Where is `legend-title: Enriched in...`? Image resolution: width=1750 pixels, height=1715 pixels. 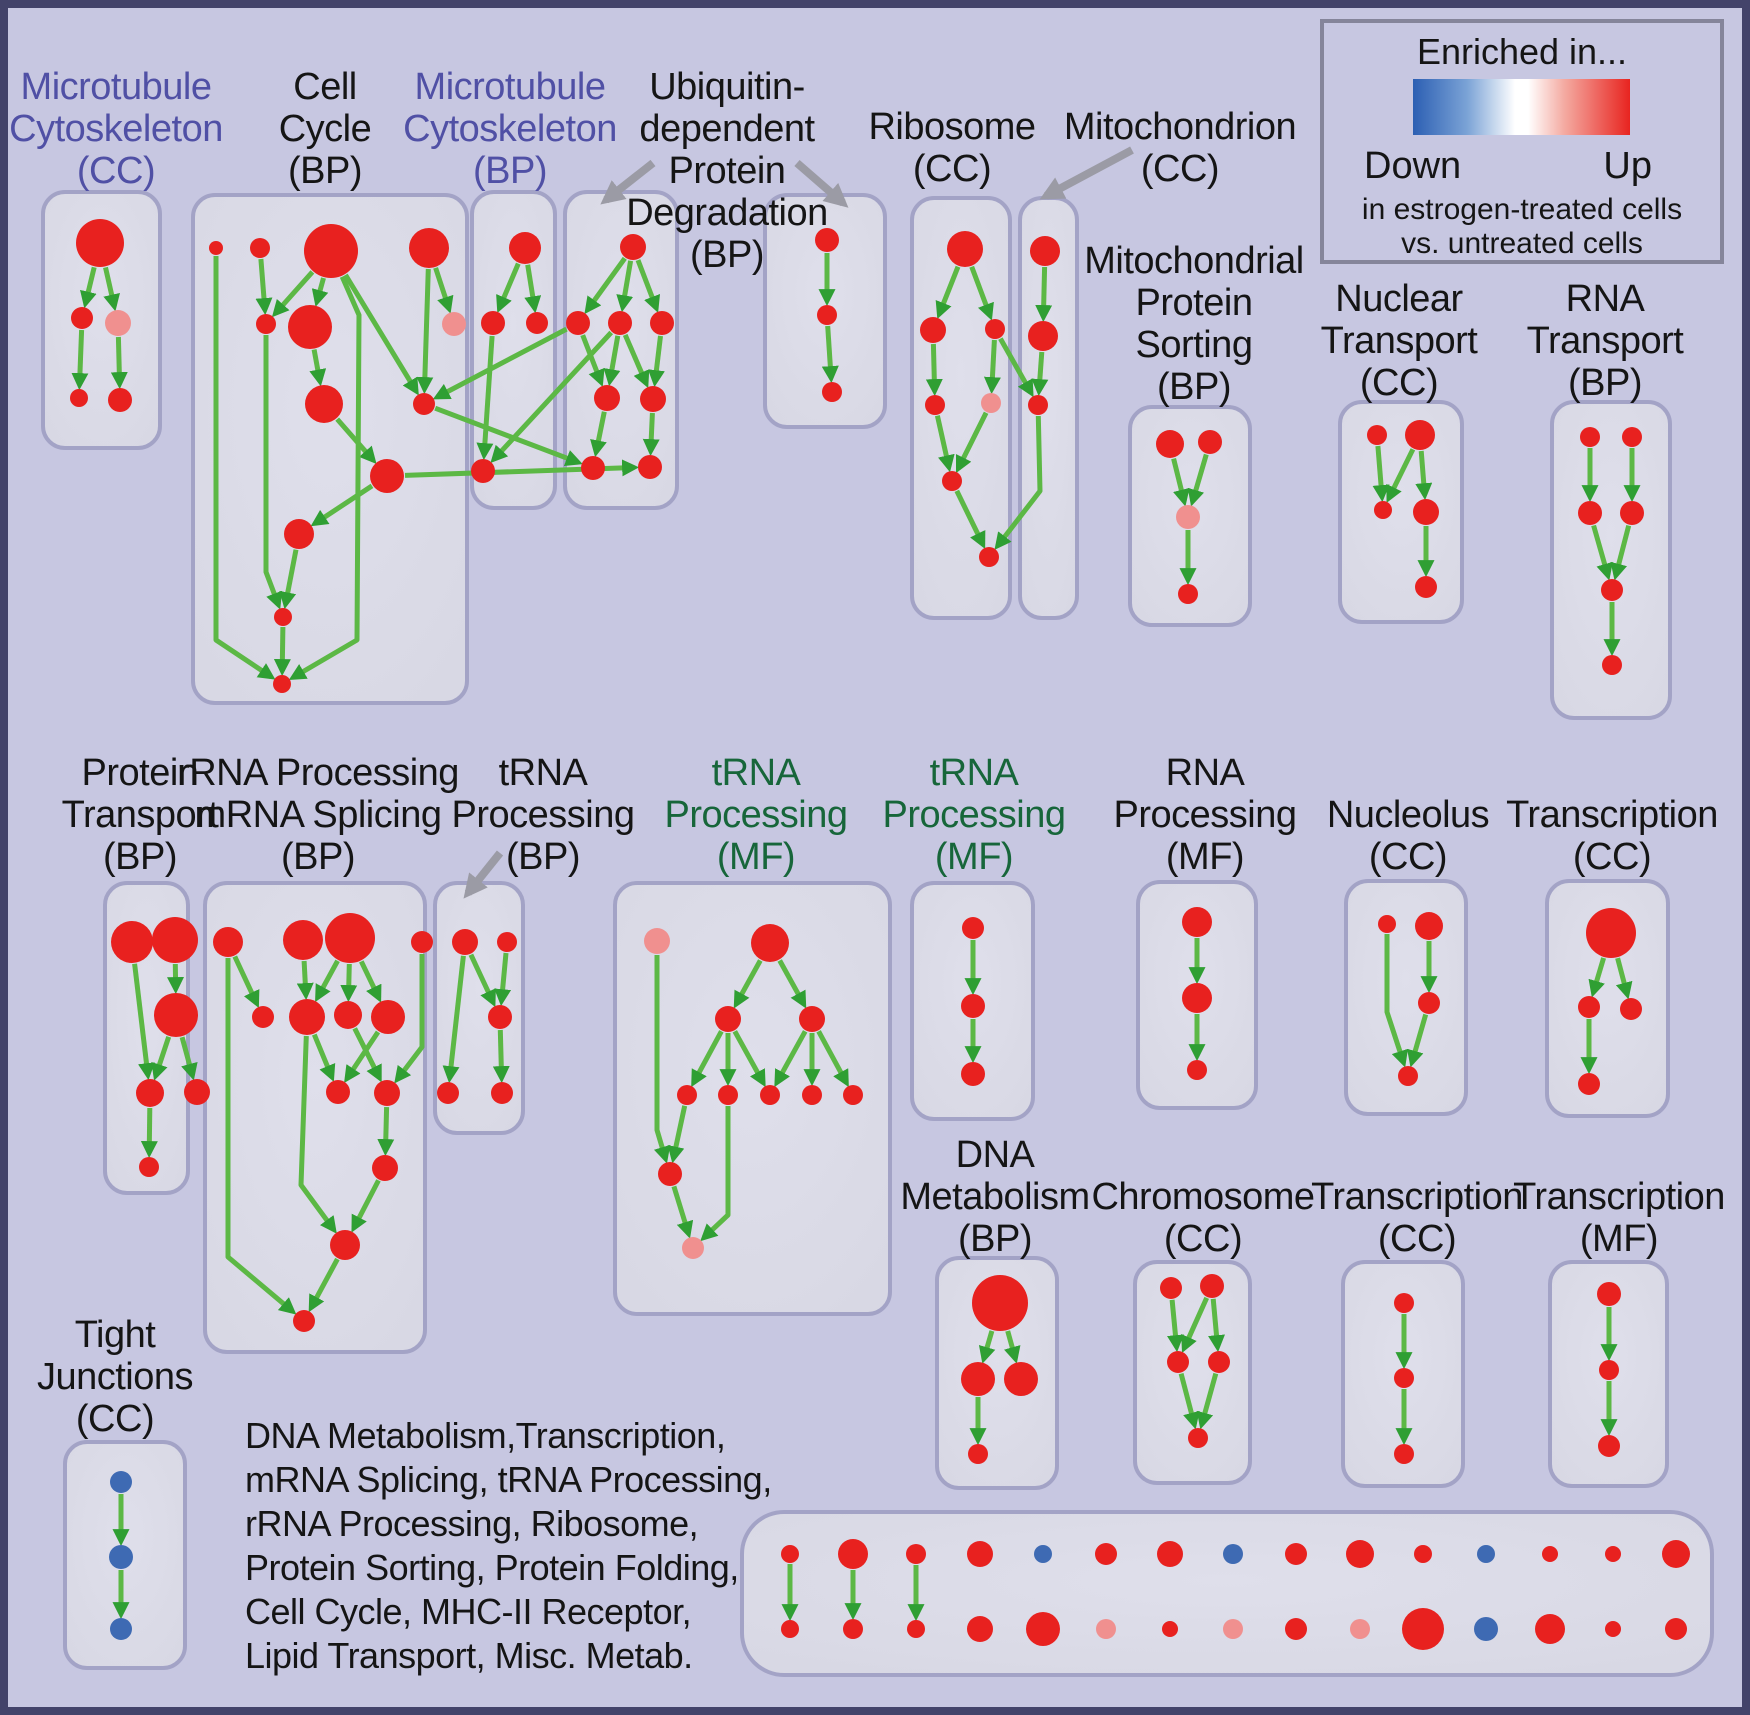
legend-title: Enriched in... is located at coordinates (1522, 51).